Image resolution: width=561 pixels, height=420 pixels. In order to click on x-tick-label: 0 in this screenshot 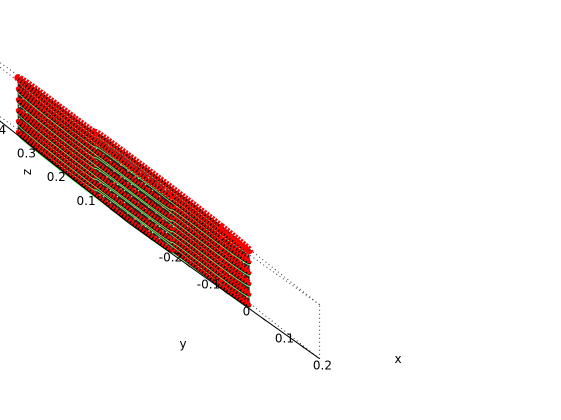, I will do `click(247, 311)`.